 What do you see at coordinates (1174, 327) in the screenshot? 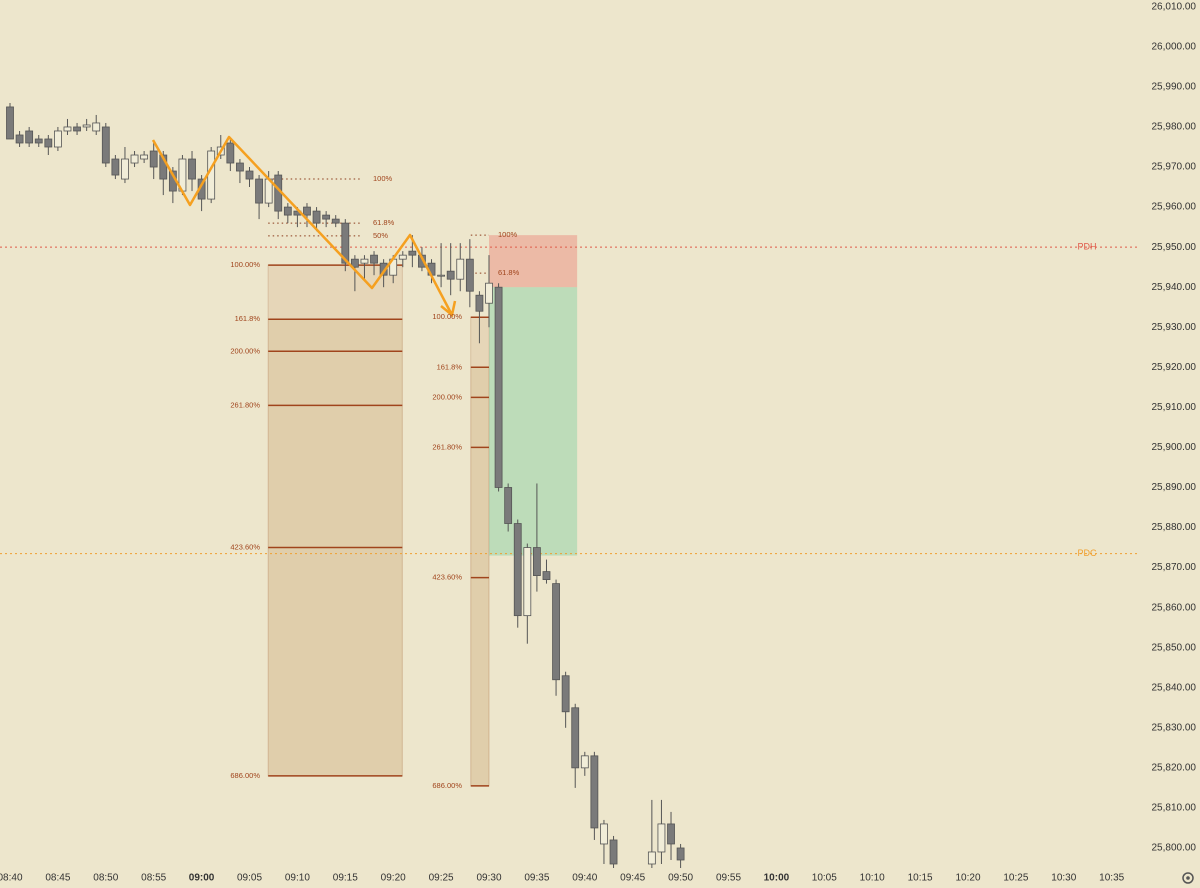
I see `y-tick-label: 25,930.00` at bounding box center [1174, 327].